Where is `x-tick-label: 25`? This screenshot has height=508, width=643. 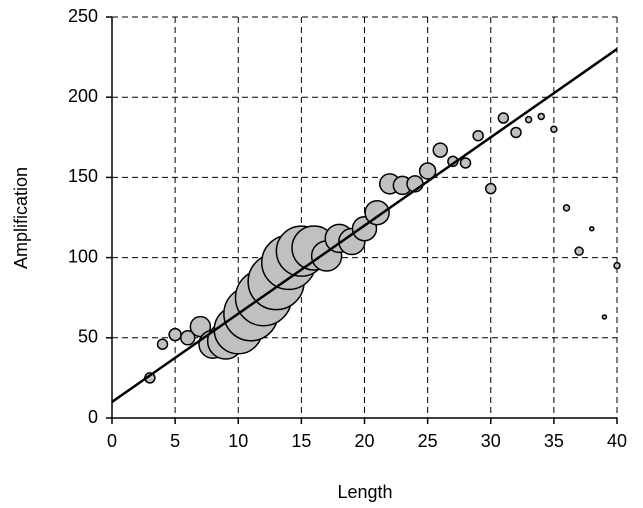
x-tick-label: 25 is located at coordinates (428, 441).